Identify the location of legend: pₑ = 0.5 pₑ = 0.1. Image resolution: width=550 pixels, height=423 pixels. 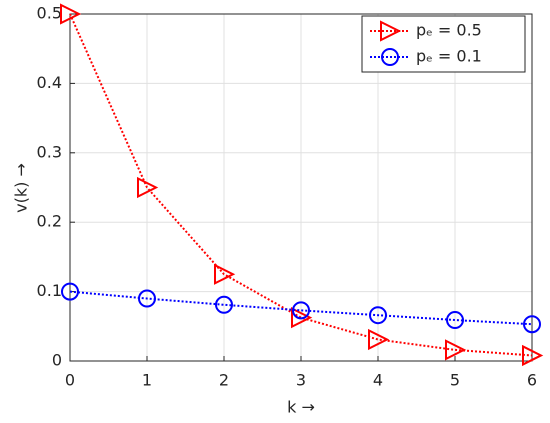
(443, 44).